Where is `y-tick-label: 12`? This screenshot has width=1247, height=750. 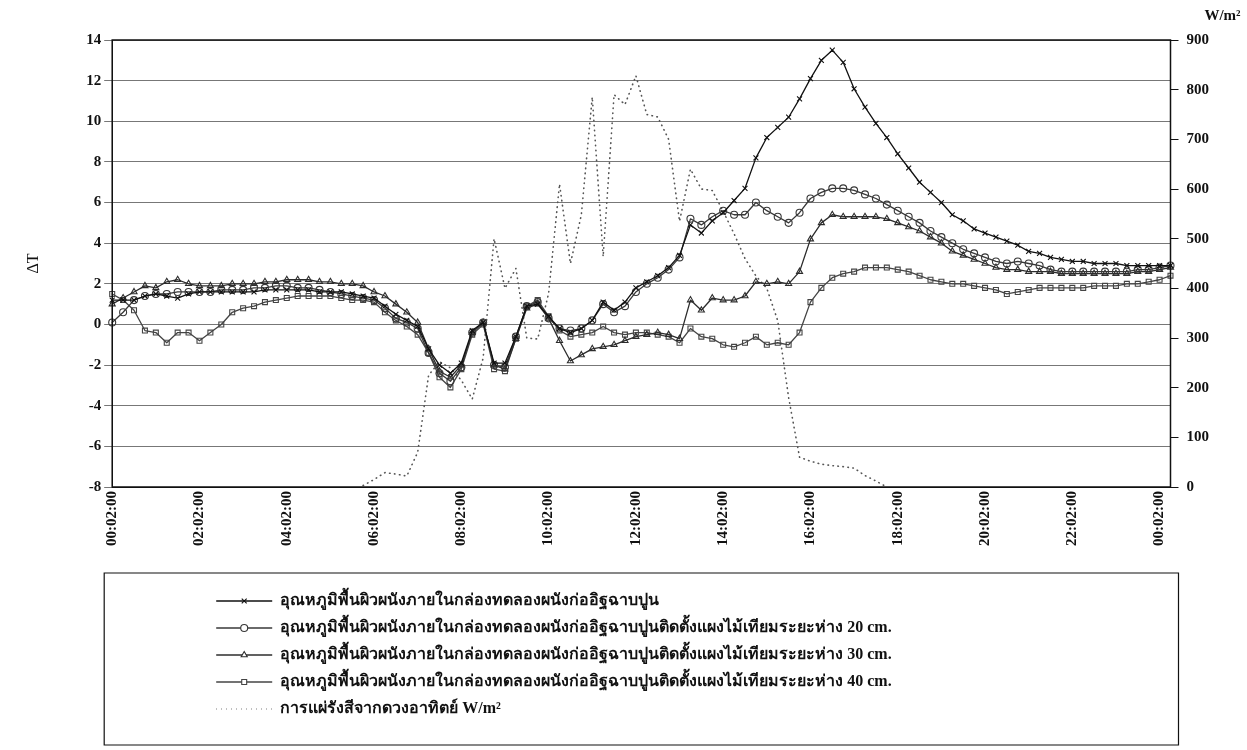 y-tick-label: 12 is located at coordinates (94, 79).